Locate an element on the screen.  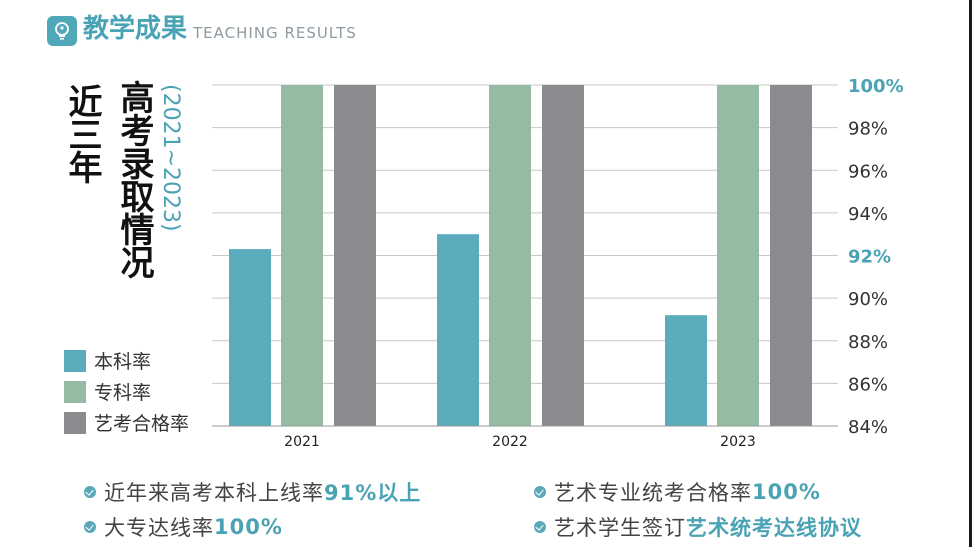
page-title: 教学成果 is located at coordinates (135, 29).